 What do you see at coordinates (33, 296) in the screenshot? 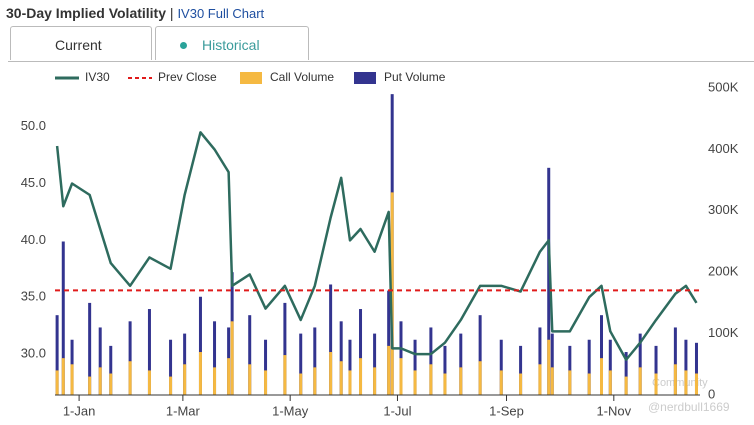
I see `y-tick-label: 35.0` at bounding box center [33, 296].